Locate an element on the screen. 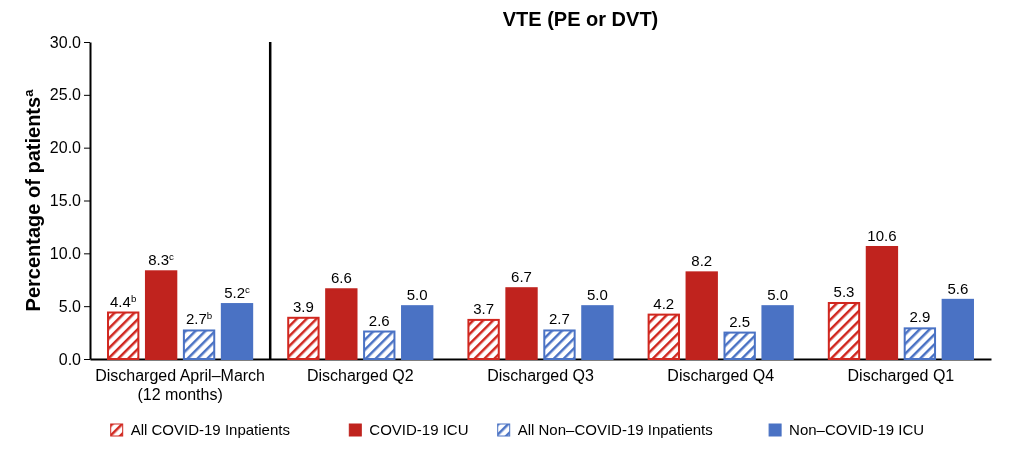  y-tick-label: 10.0 is located at coordinates (65, 253).